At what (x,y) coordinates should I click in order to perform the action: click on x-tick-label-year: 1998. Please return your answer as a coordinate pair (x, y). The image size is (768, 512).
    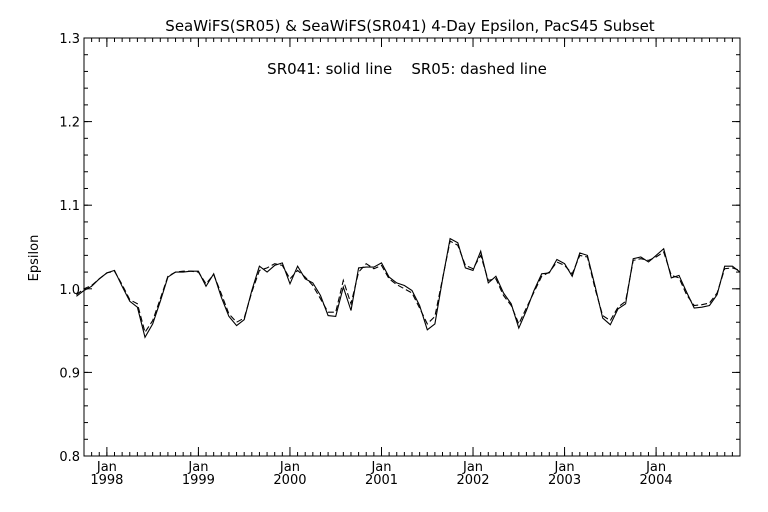
    Looking at the image, I should click on (106, 480).